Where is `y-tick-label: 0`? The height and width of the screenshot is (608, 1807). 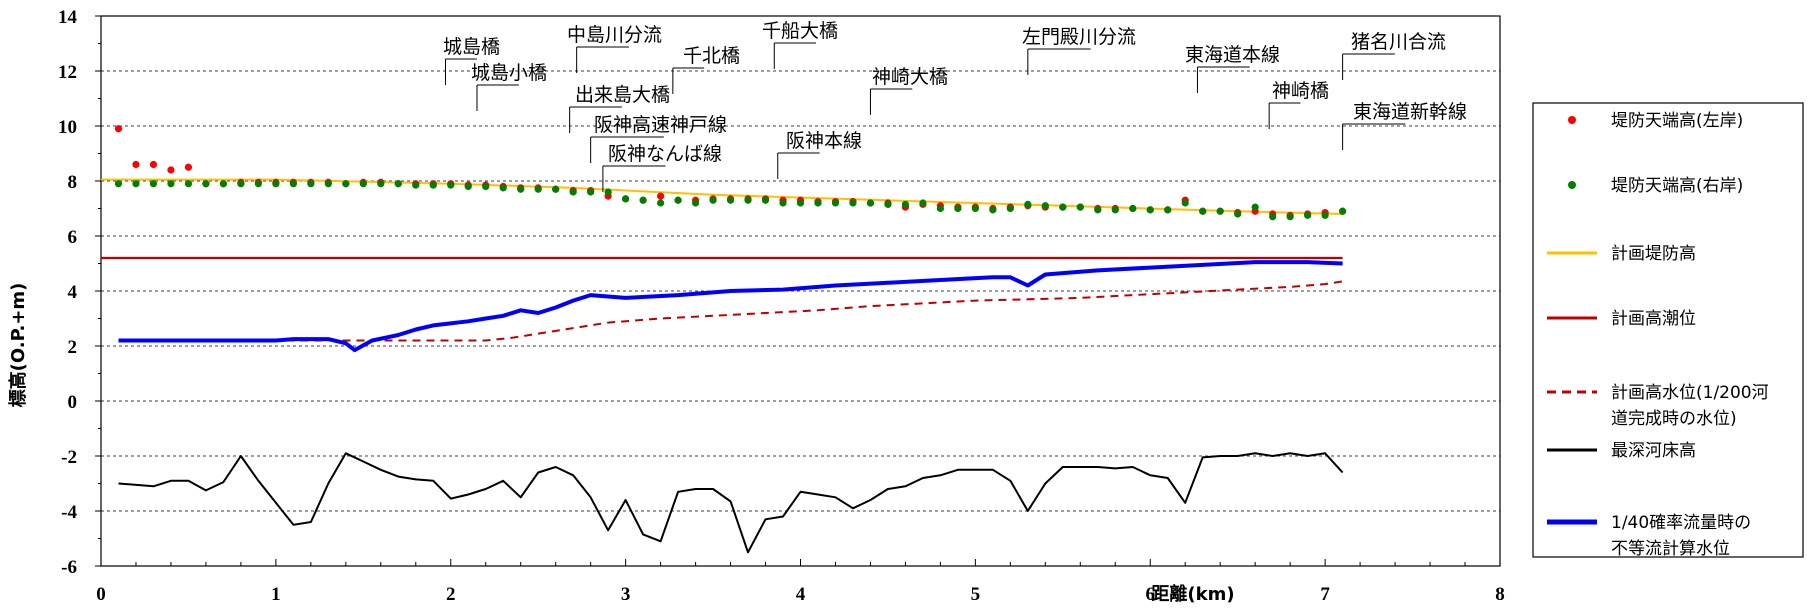 y-tick-label: 0 is located at coordinates (73, 402).